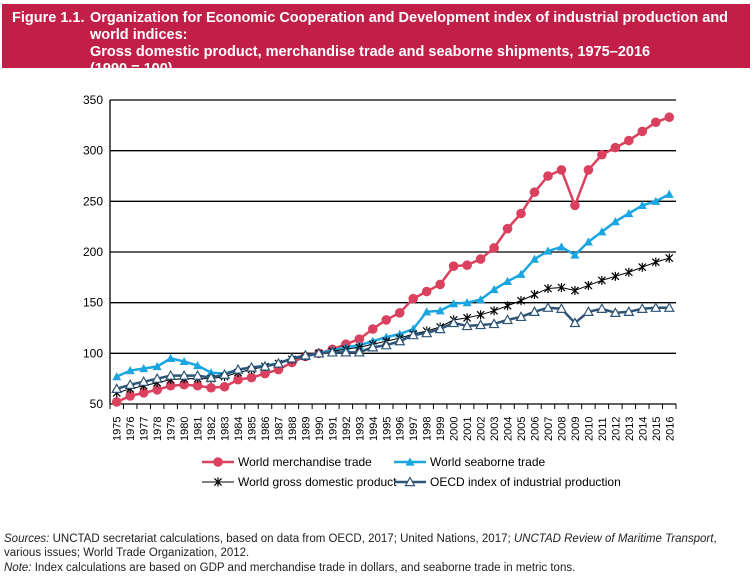 Image resolution: width=756 pixels, height=586 pixels. What do you see at coordinates (387, 429) in the screenshot?
I see `x-tick-label: 1995` at bounding box center [387, 429].